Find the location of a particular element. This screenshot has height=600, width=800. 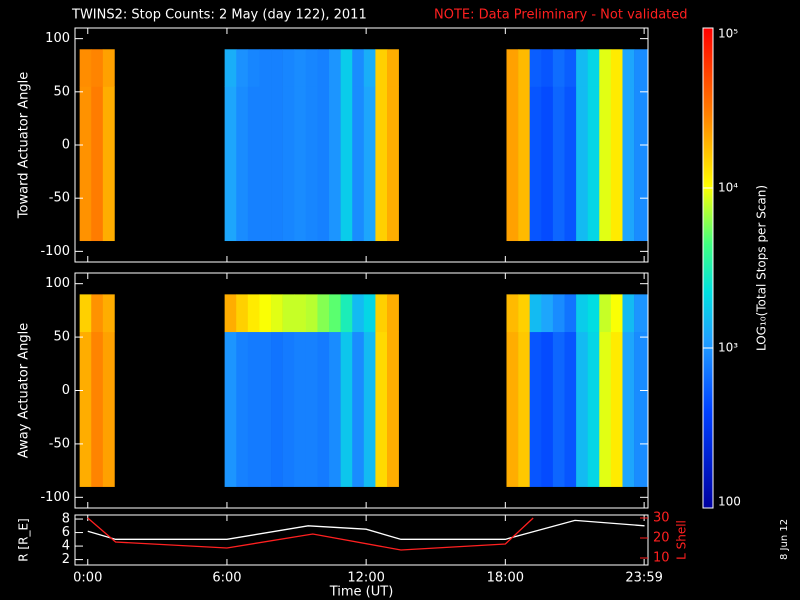

panel-frame is located at coordinates (361, 540).